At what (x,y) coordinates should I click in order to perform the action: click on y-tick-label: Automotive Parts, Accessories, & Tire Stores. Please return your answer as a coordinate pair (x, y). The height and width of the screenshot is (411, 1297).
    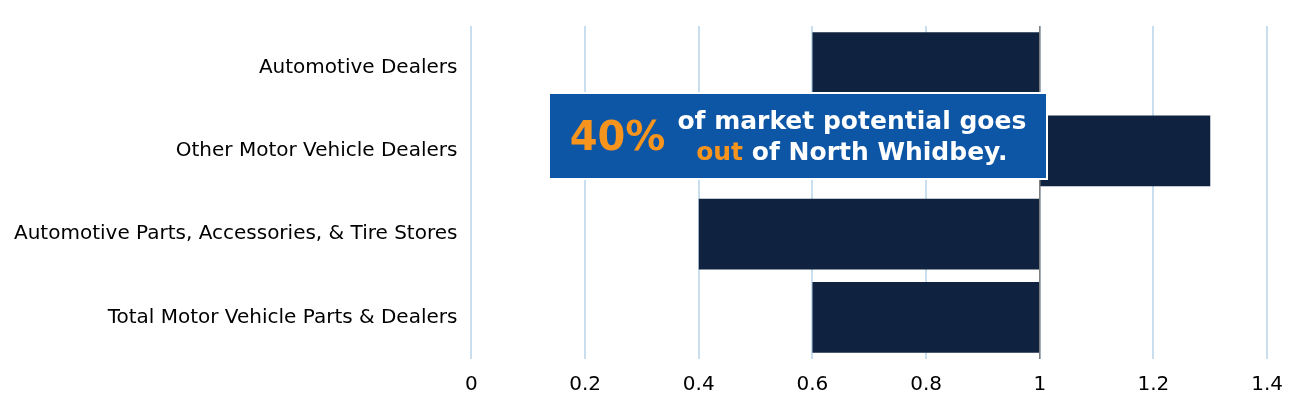
    Looking at the image, I should click on (235, 232).